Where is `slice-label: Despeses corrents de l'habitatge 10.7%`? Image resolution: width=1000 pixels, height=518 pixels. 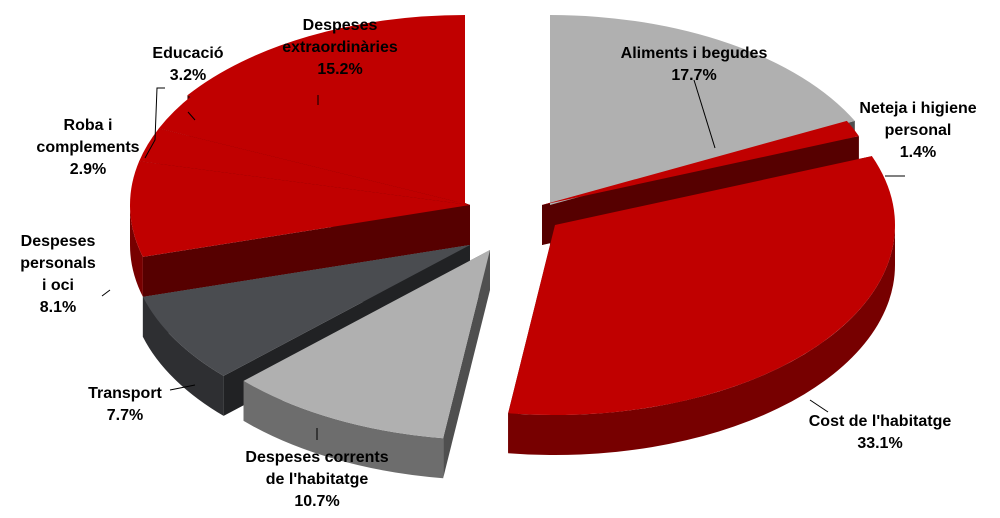
slice-label: Despeses corrents de l'habitatge 10.7% is located at coordinates (316, 479).